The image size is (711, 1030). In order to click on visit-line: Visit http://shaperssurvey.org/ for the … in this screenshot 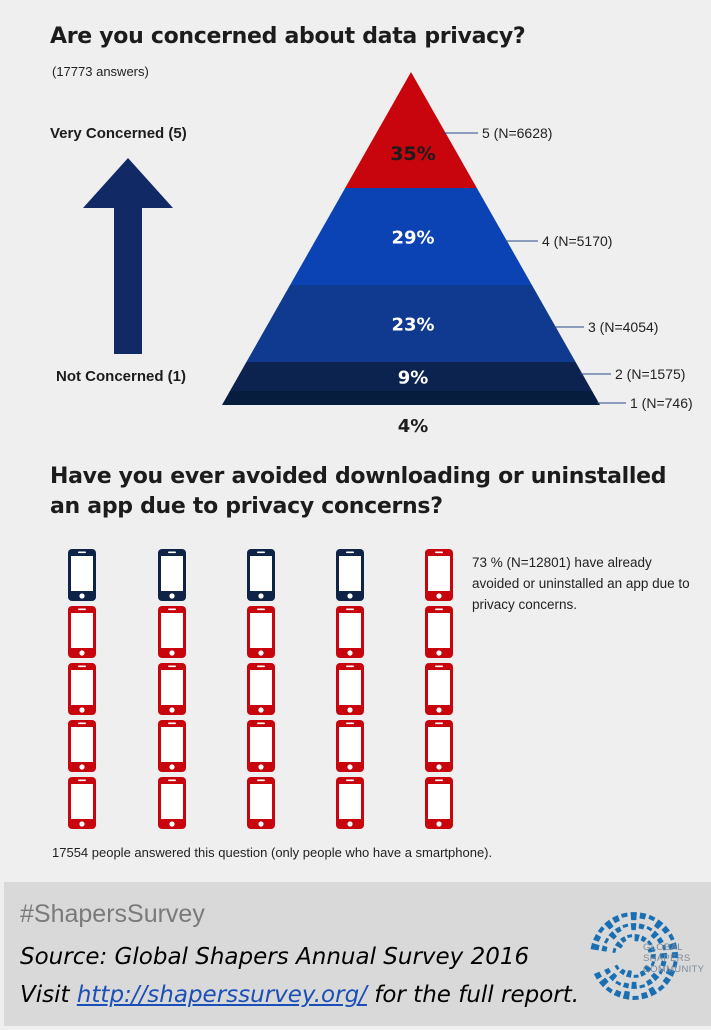, I will do `click(299, 995)`.